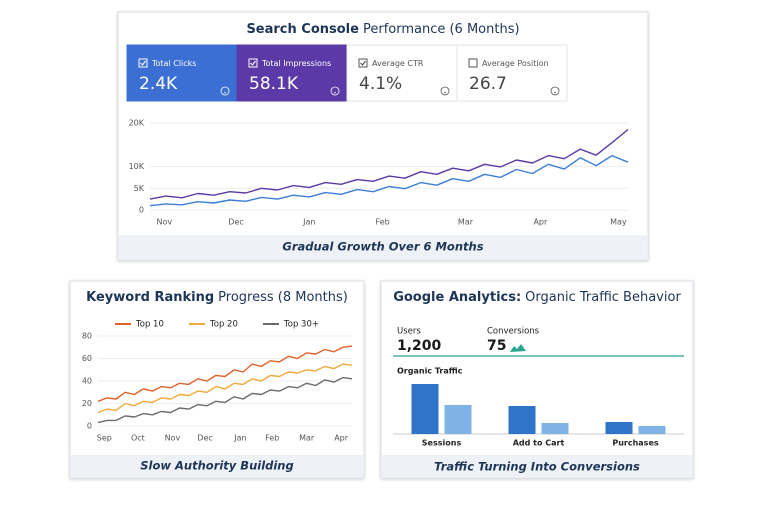 The width and height of the screenshot is (768, 512). Describe the element at coordinates (274, 84) in the screenshot. I see `metric-value: 58.1K` at that location.